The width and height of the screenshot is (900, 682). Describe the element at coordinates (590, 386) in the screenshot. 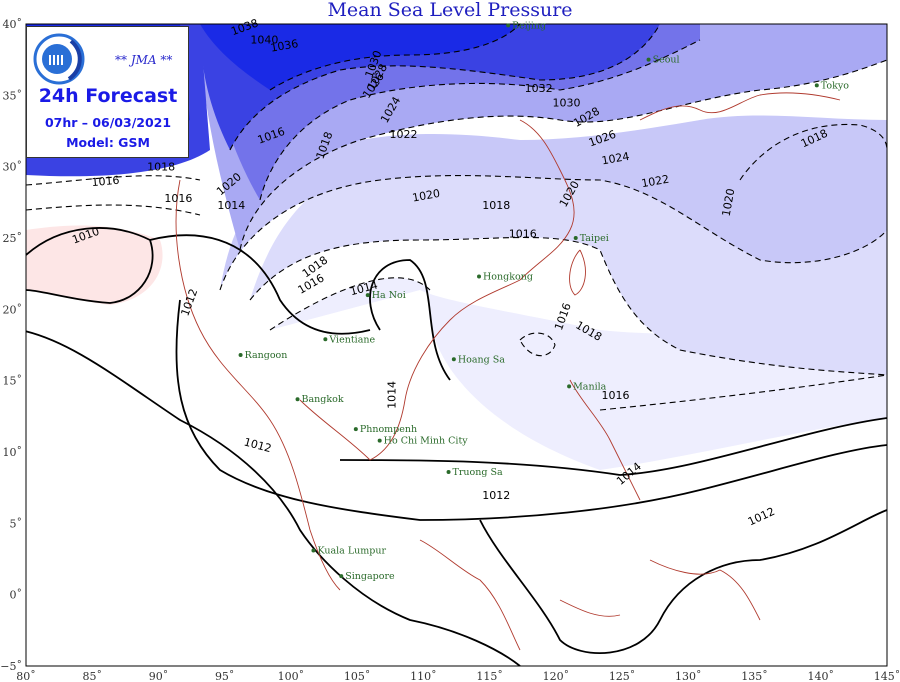

I see `city-label: Manila` at that location.